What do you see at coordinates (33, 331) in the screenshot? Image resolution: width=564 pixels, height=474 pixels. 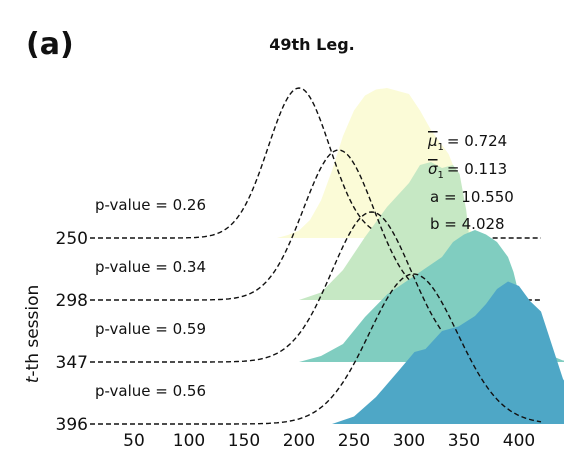 I see `y-axis-label-rest: -th session` at bounding box center [33, 331].